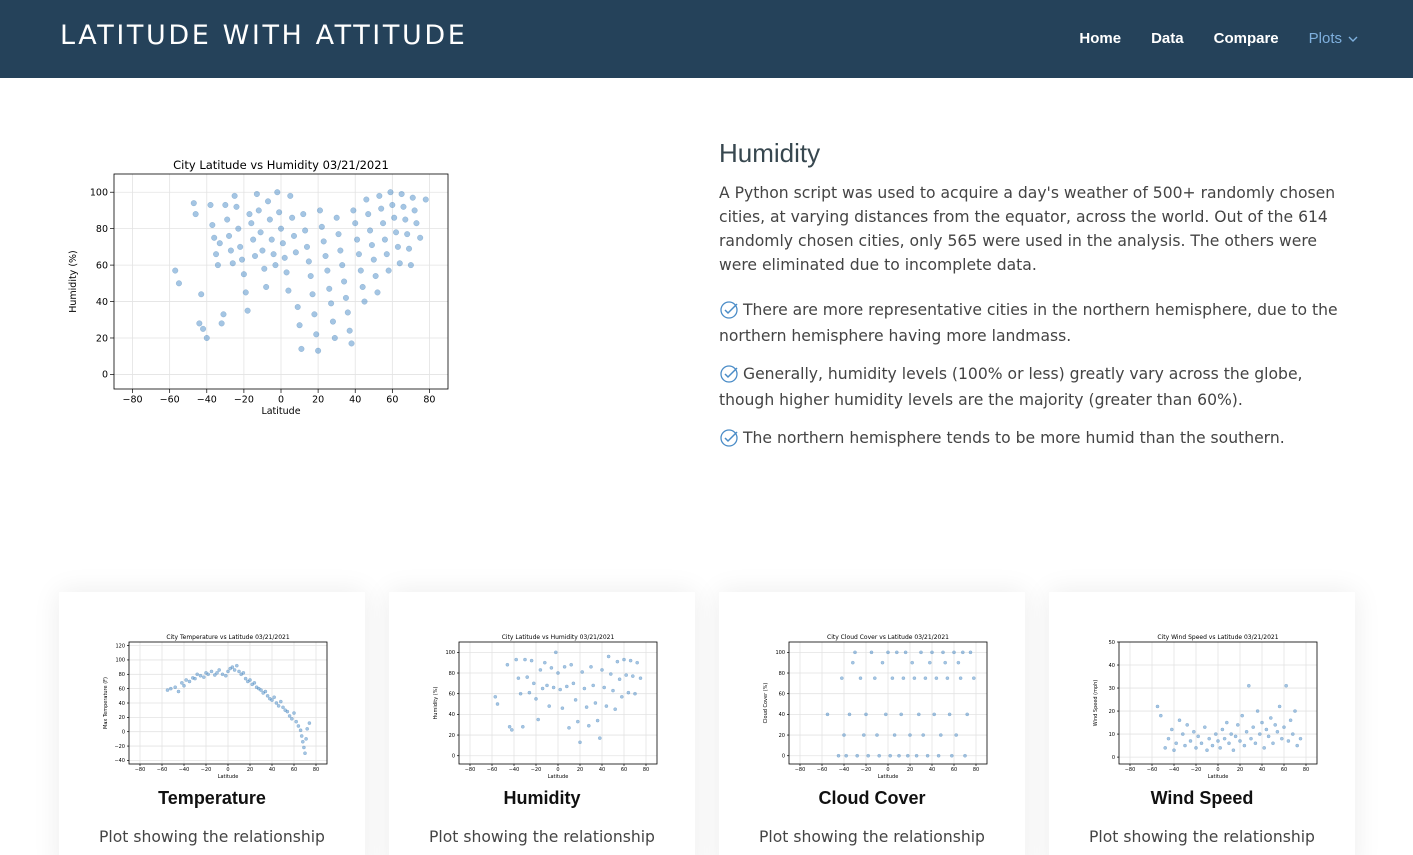 The image size is (1413, 855). What do you see at coordinates (184, 770) in the screenshot?
I see `x-tick-label: −40` at bounding box center [184, 770].